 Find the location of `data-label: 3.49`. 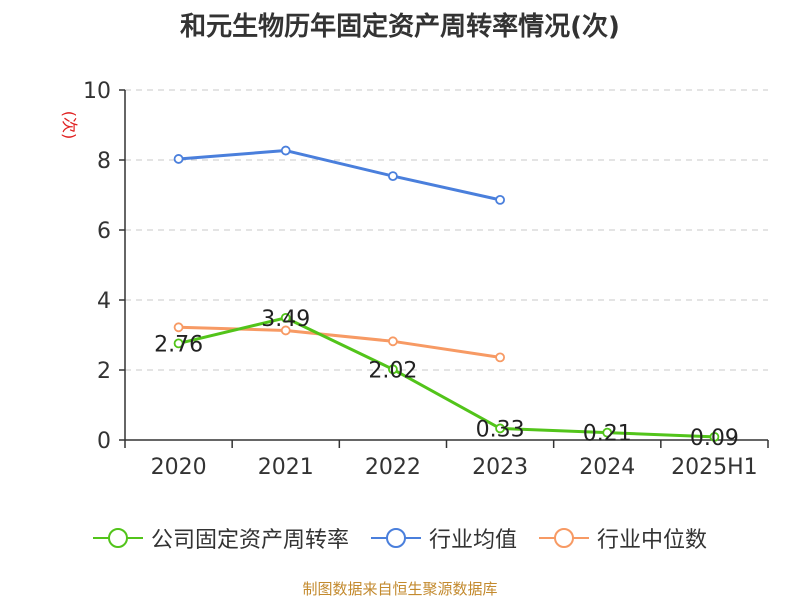

data-label: 3.49 is located at coordinates (285, 319).